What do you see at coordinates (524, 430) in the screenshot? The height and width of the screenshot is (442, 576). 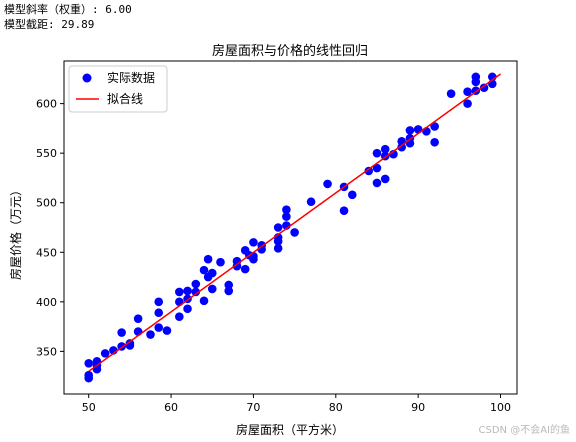 I see `watermark: CSDN @不会AI的鱼` at bounding box center [524, 430].